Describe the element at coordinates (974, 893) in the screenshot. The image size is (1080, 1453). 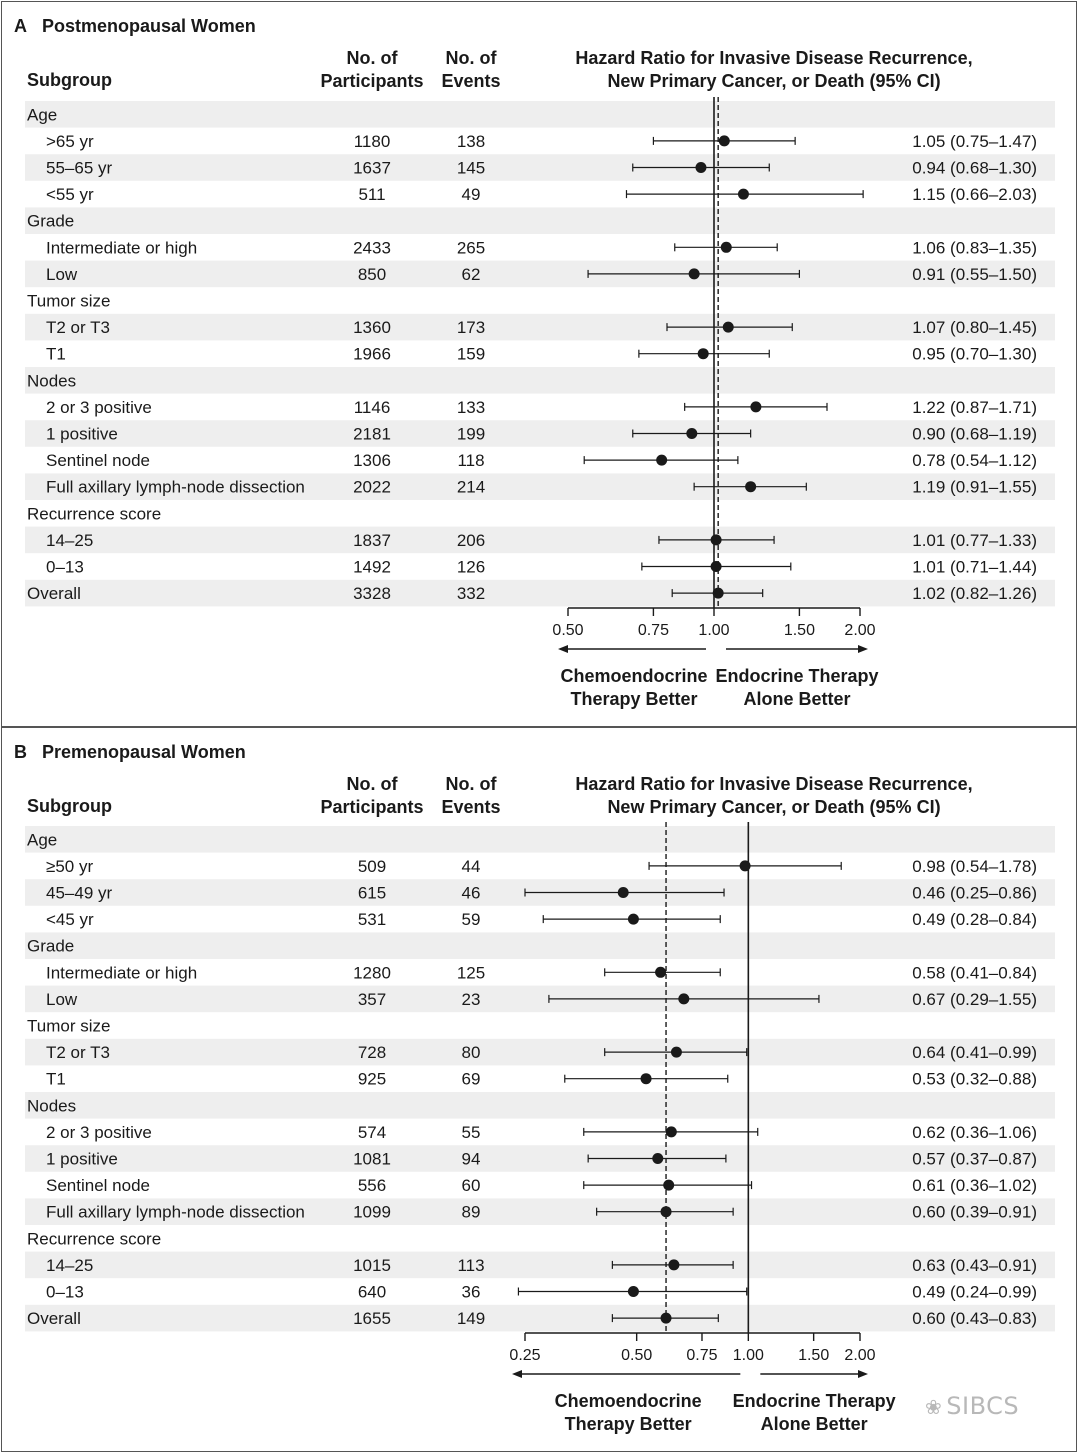
I see `hazard-ratio-text: 0.46 (0.25–0.86)` at that location.